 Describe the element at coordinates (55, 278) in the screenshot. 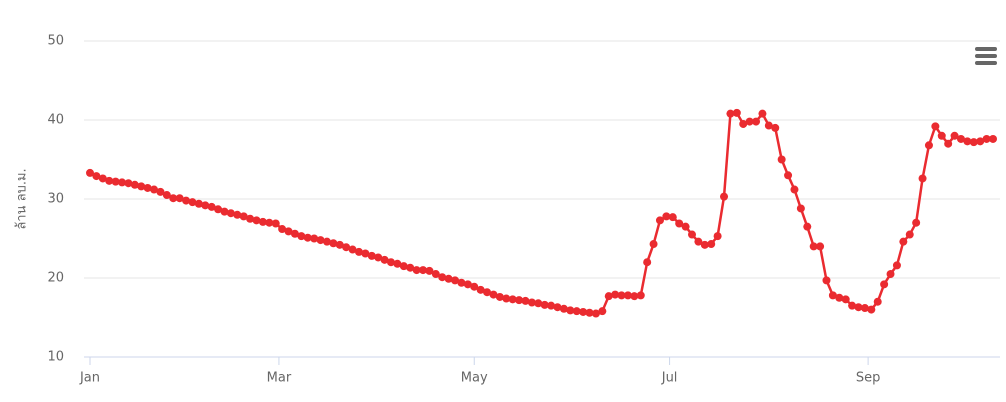

I see `y-tick-label: 20` at that location.